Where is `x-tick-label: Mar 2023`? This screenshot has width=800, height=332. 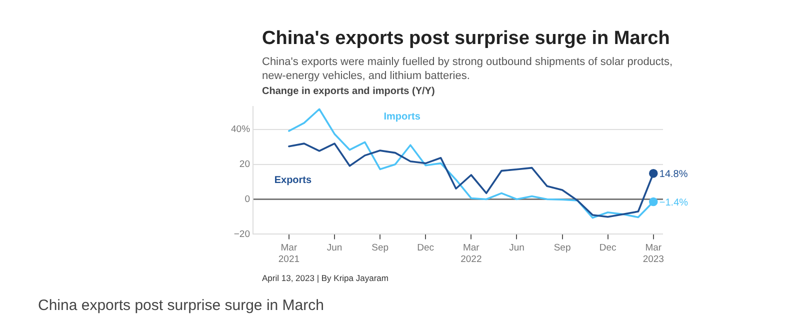 x-tick-label: Mar 2023 is located at coordinates (653, 253).